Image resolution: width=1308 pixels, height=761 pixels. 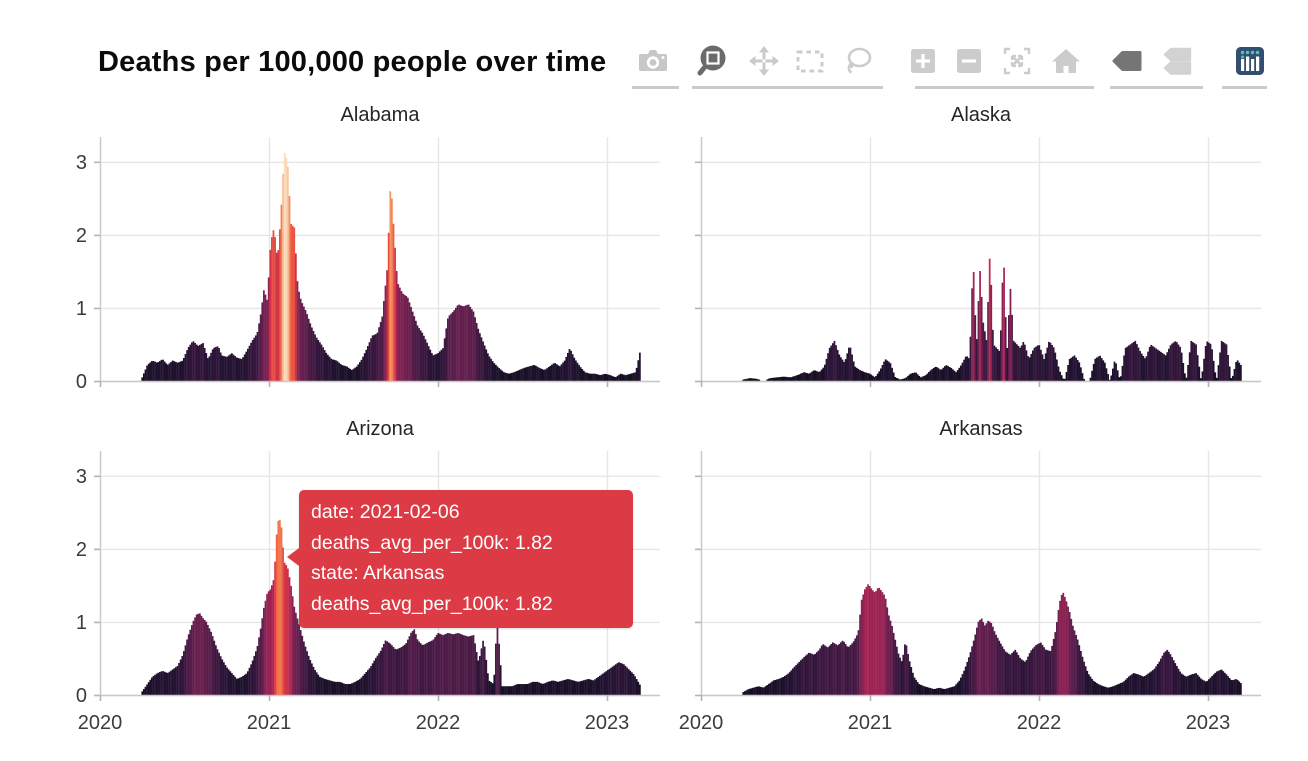 What do you see at coordinates (764, 61) in the screenshot?
I see `pan-icon` at bounding box center [764, 61].